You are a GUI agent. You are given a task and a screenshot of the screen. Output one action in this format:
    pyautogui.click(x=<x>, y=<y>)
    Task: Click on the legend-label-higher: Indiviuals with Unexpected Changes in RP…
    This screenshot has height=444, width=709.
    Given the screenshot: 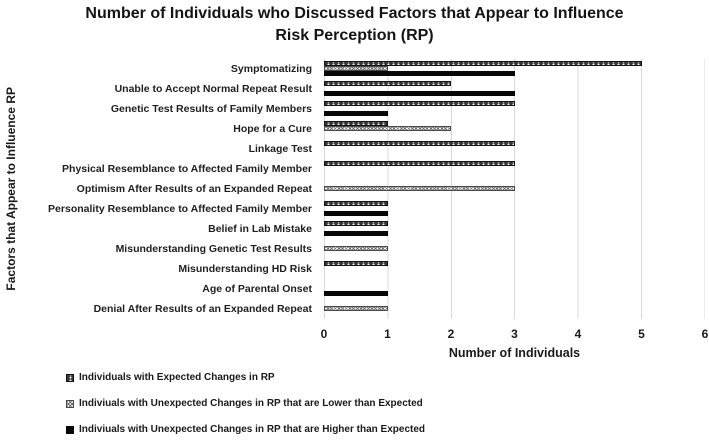 What is the action you would take?
    pyautogui.click(x=252, y=429)
    